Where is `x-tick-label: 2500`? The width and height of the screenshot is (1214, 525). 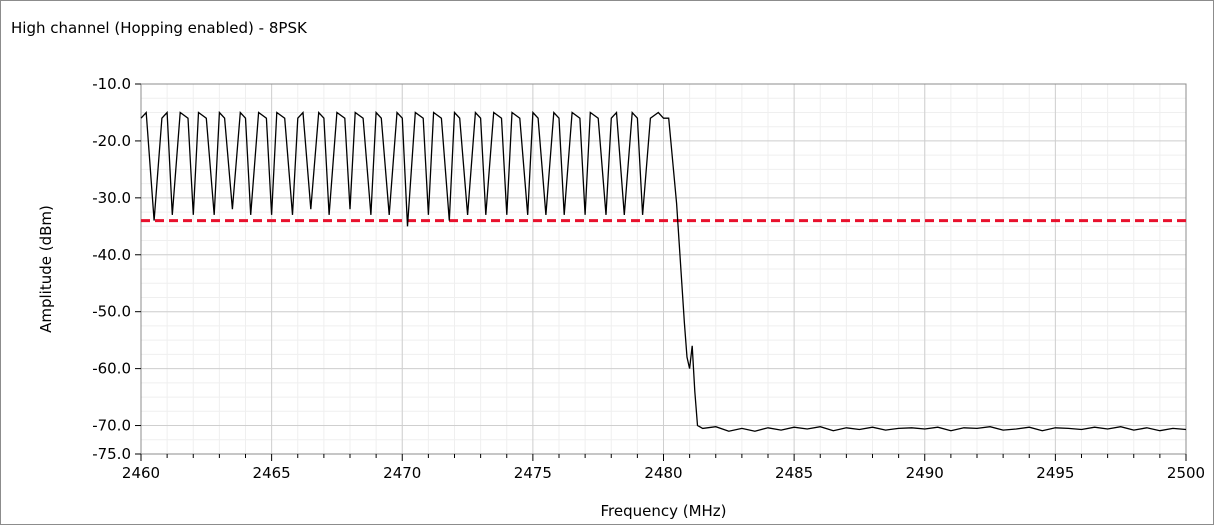 x-tick-label: 2500 is located at coordinates (1186, 473).